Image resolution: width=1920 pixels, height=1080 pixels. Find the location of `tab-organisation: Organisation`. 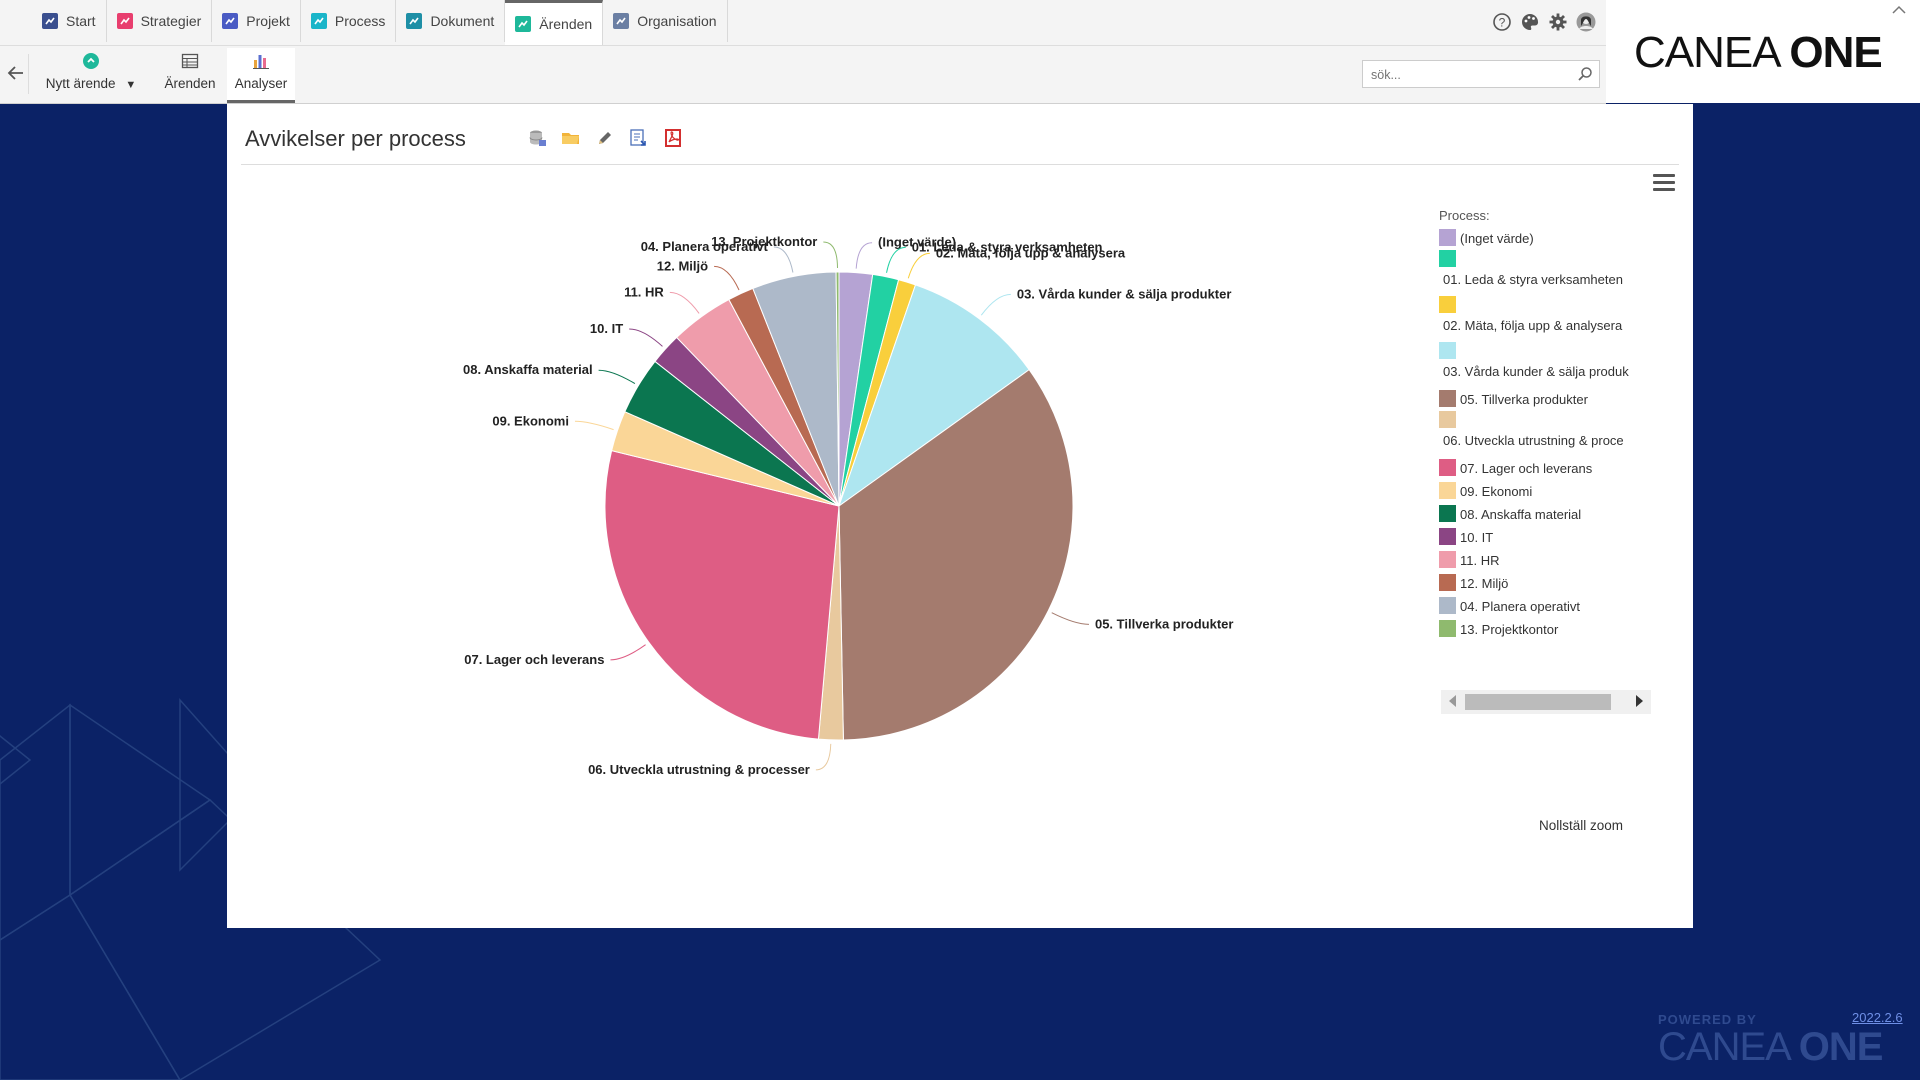

tab-organisation: Organisation is located at coordinates (665, 21).